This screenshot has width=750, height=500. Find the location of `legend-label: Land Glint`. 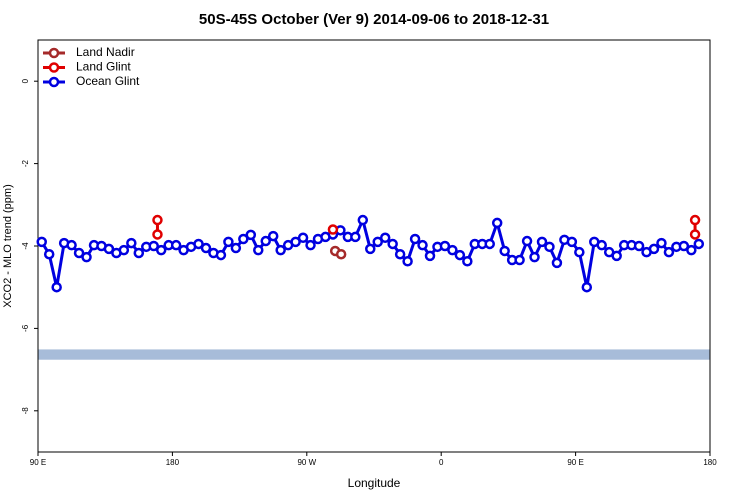

legend-label: Land Glint is located at coordinates (103, 67).